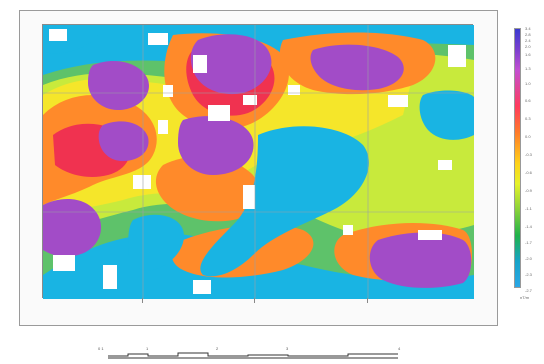 This screenshot has height=364, width=544. I want to click on scale-label: 1, so click(147, 348).